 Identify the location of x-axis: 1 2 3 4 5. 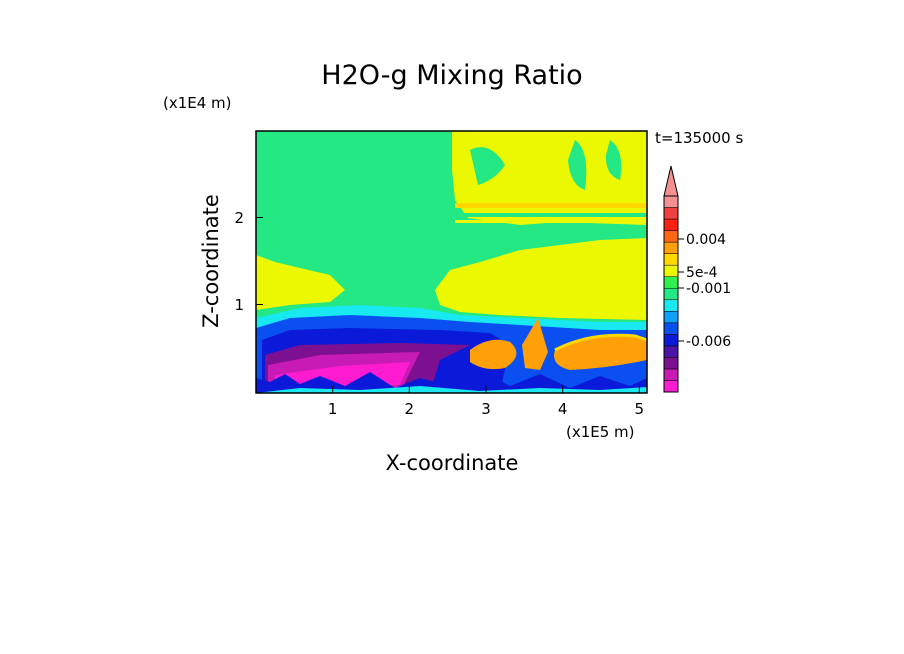
(486, 402).